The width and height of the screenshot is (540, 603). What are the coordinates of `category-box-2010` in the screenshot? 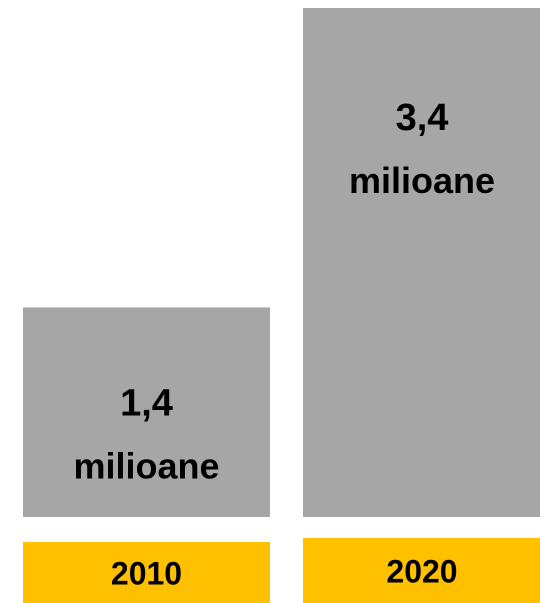 It's located at (146, 572).